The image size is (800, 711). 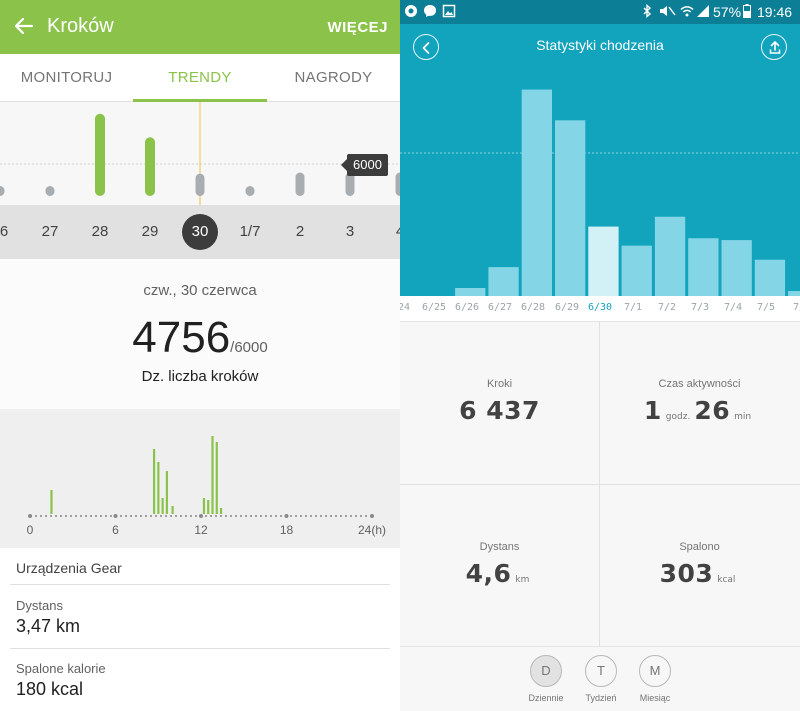 I want to click on hourly-tick-label: 0, so click(x=30, y=530).